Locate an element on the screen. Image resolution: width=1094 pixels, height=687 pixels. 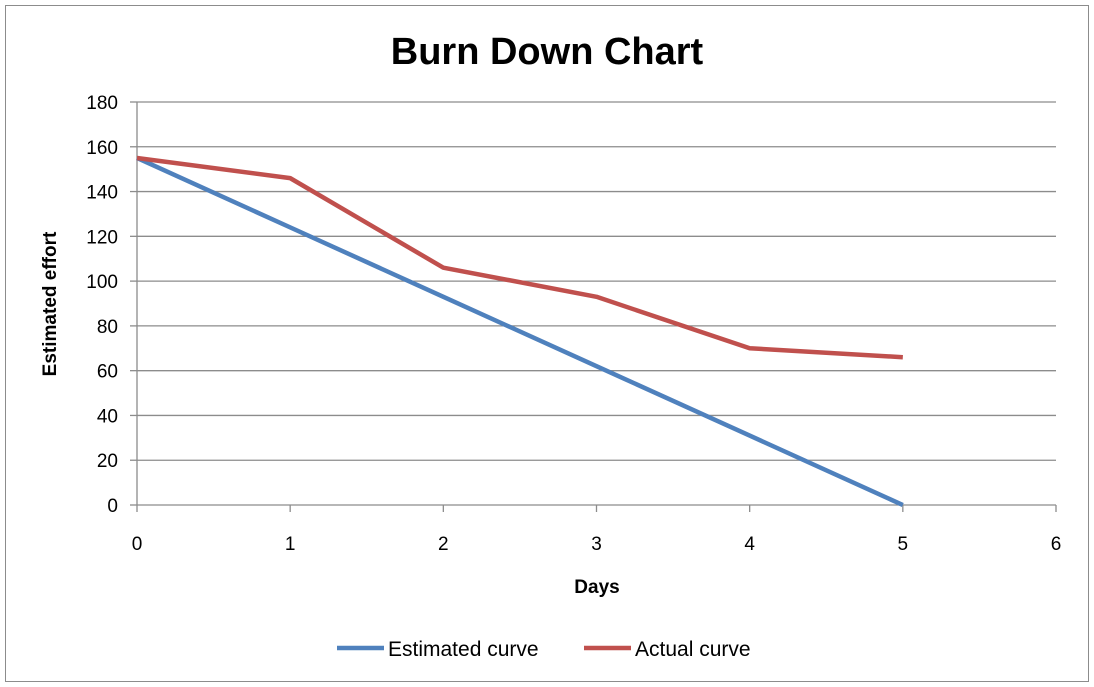
legend: Estimated curve Actual curve is located at coordinates (544, 649).